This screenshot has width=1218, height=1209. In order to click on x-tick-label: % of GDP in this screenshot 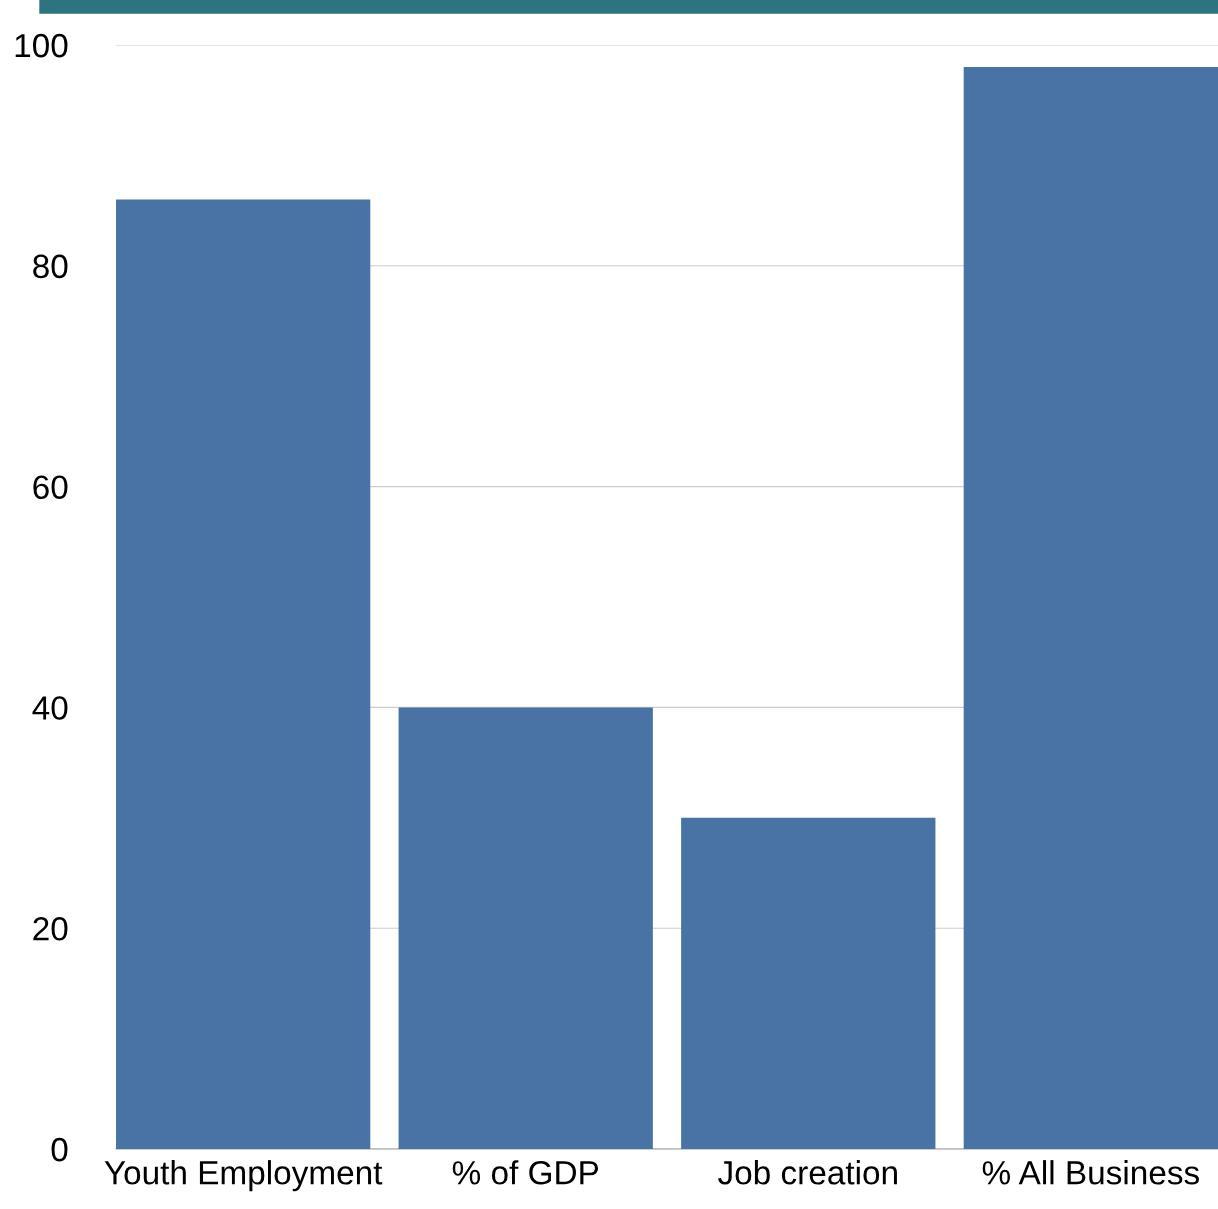, I will do `click(525, 1172)`.